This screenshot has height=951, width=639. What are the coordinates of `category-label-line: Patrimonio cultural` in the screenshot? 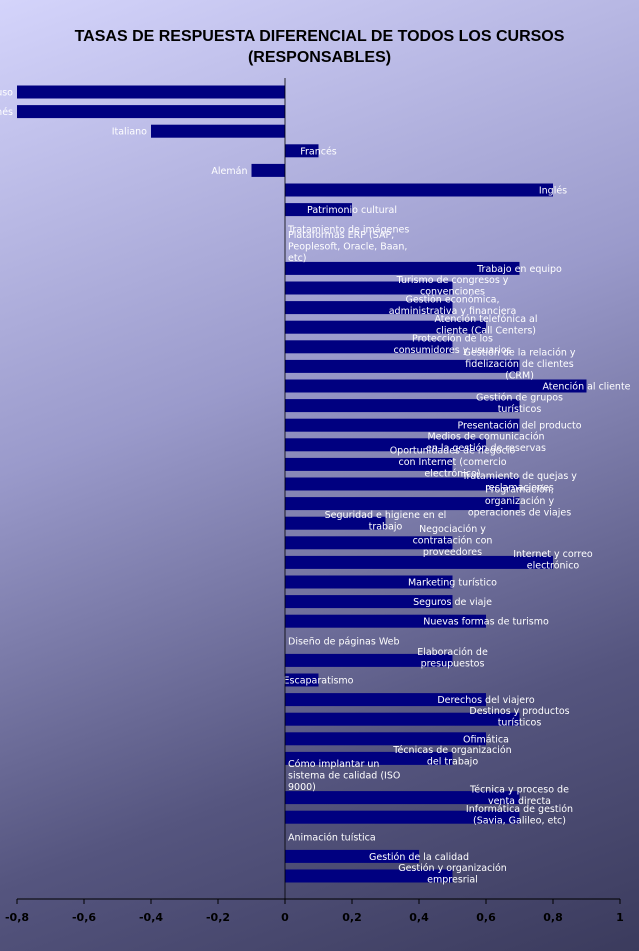 It's located at (352, 210).